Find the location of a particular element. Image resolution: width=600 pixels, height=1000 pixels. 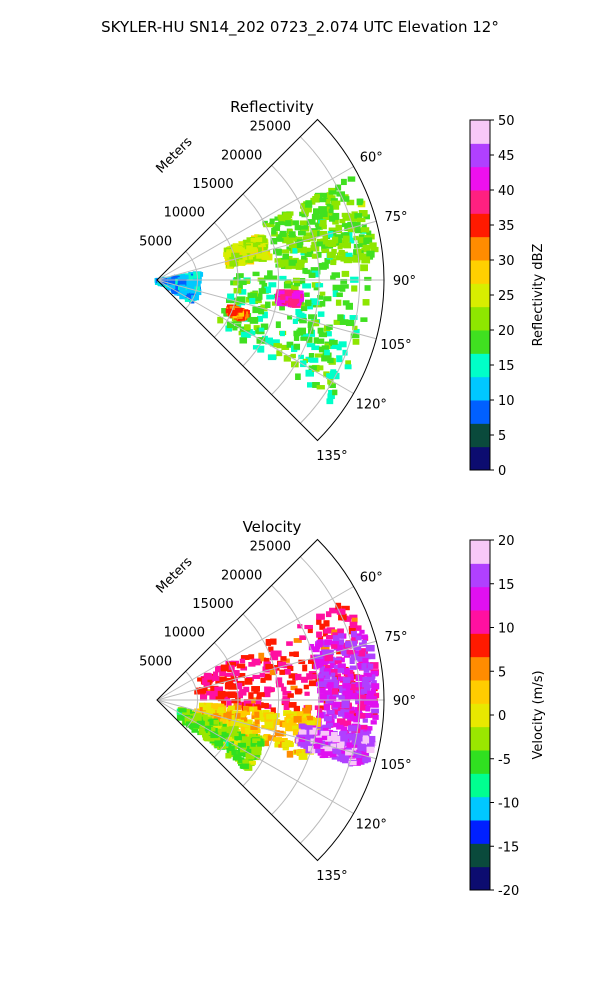

azimuth-tick-label: 90° is located at coordinates (404, 281).